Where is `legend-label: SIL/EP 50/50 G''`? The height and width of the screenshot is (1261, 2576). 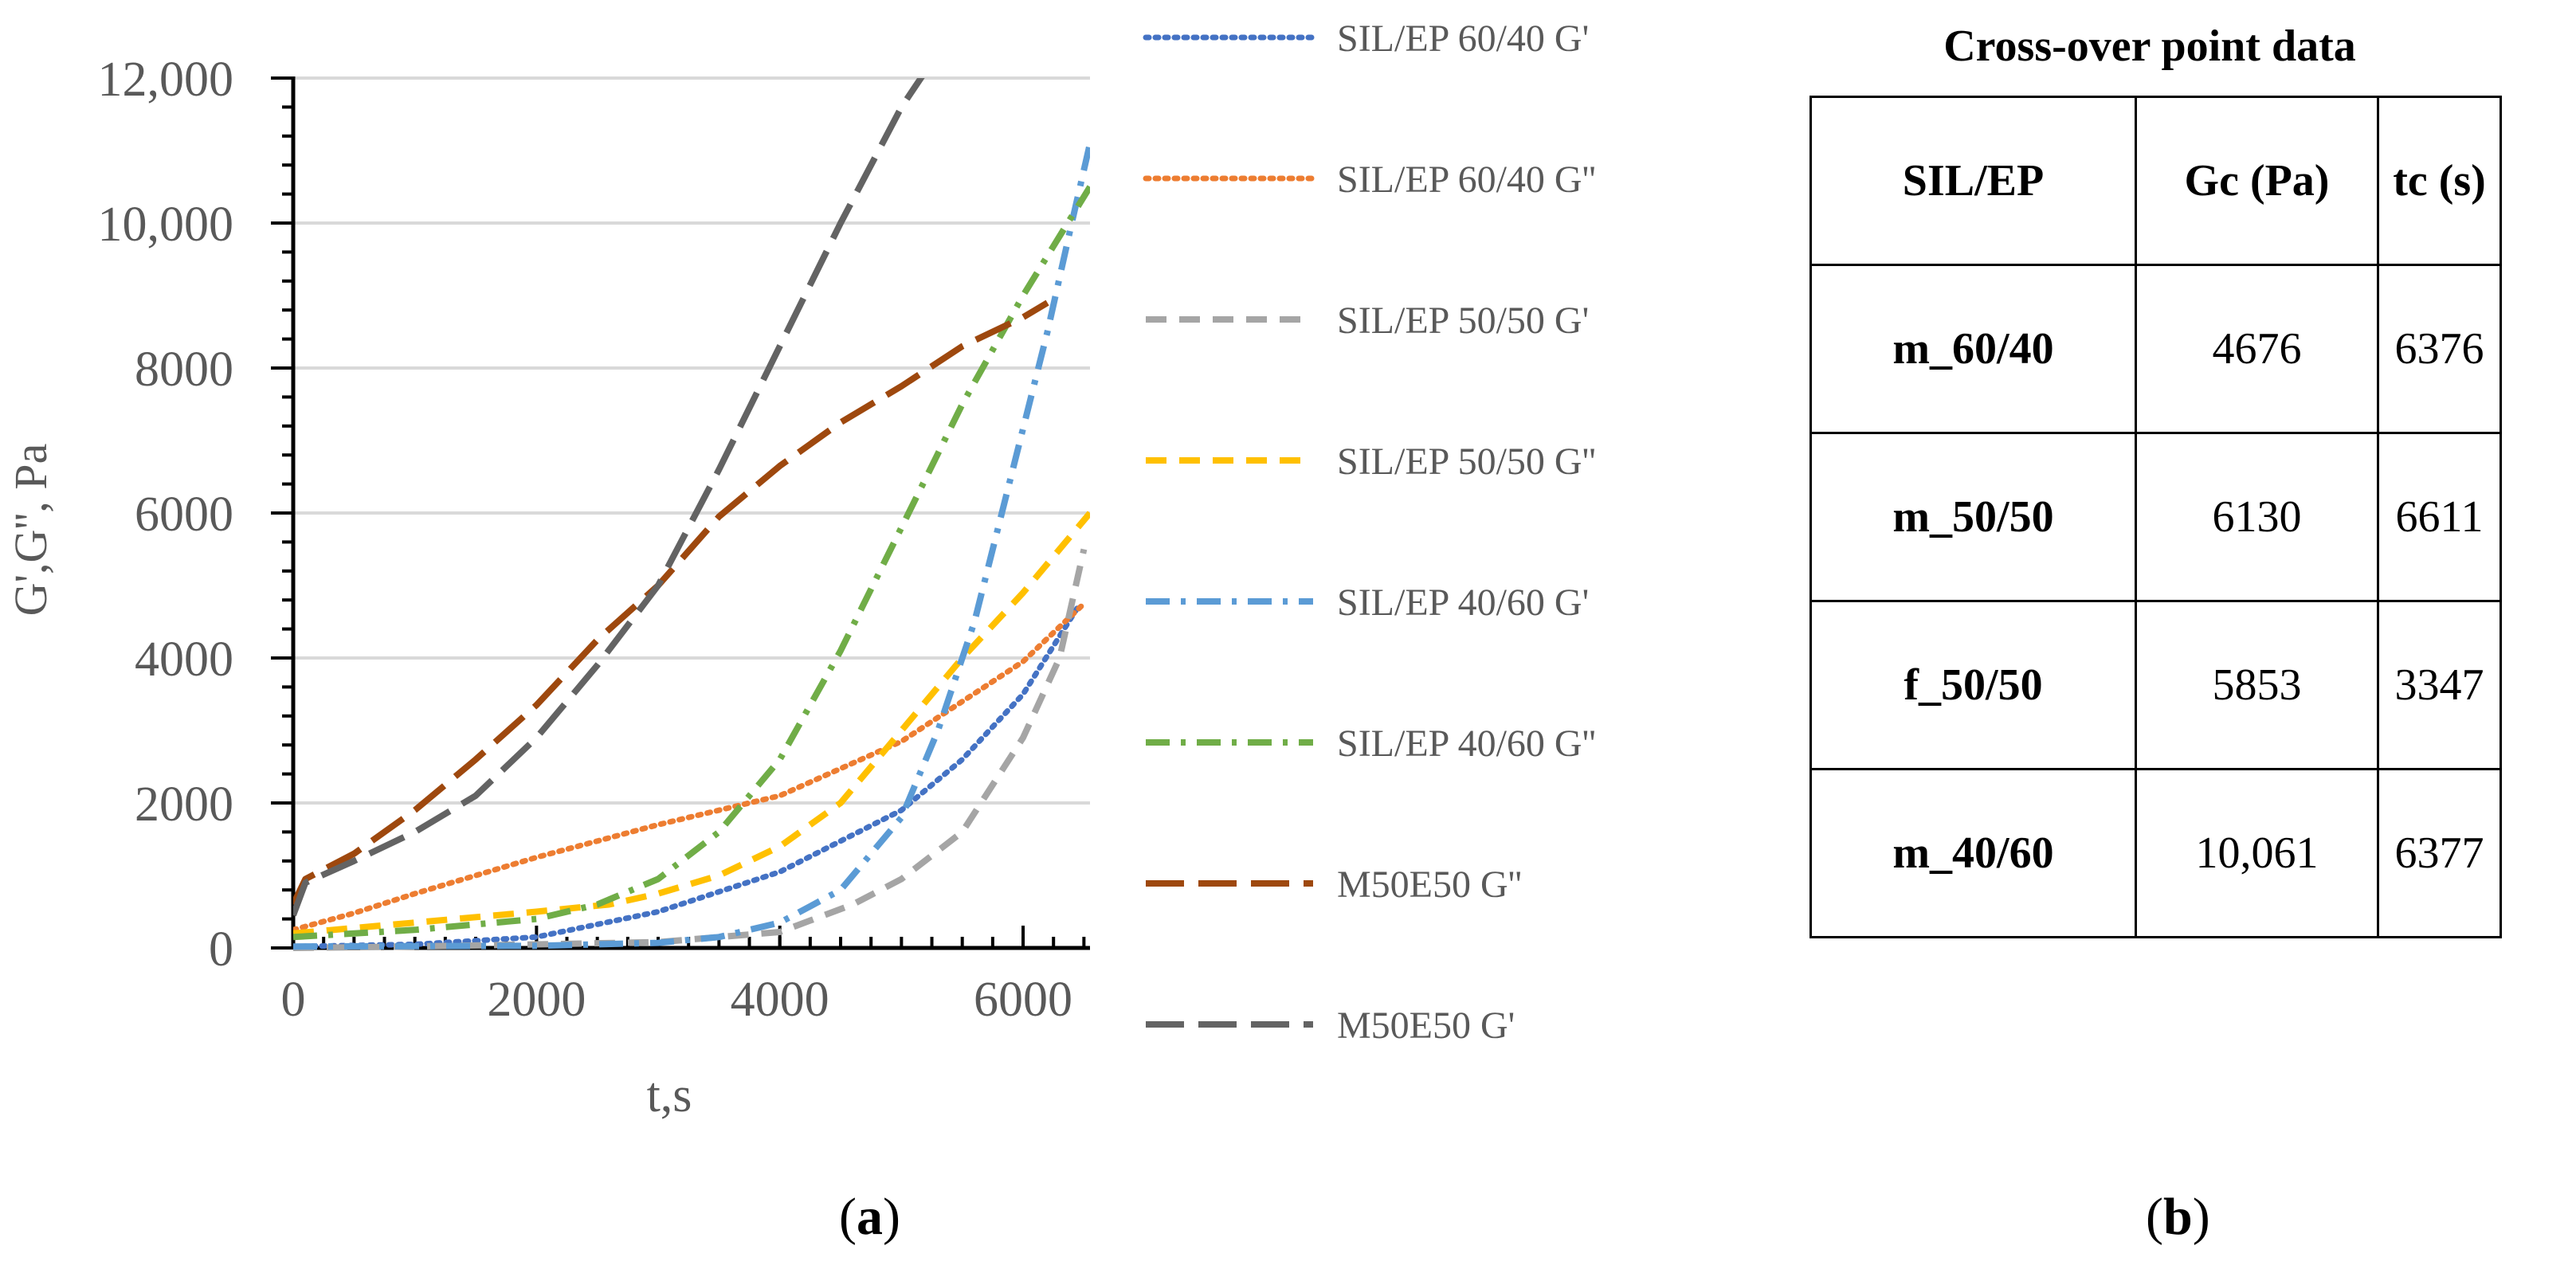
legend-label: SIL/EP 50/50 G'' is located at coordinates (1466, 462).